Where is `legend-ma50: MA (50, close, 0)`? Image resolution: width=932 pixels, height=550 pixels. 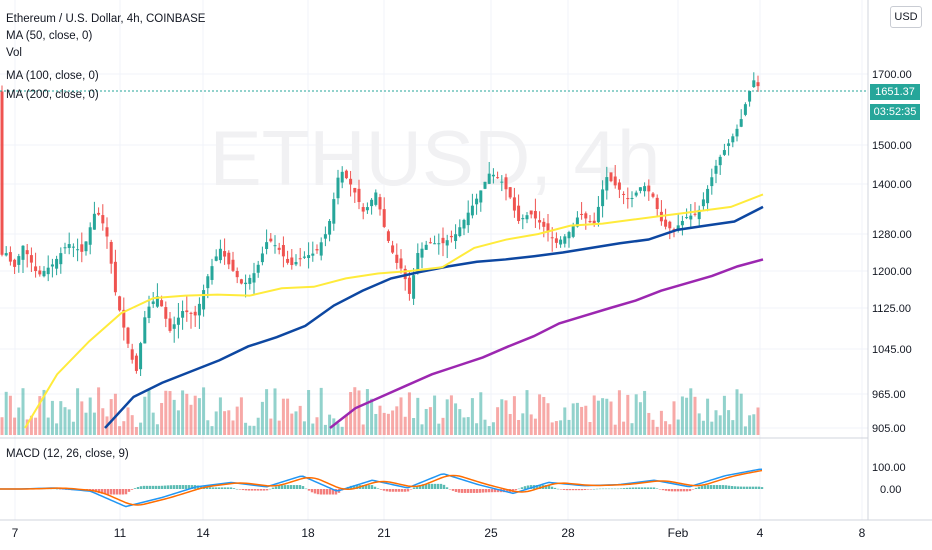
legend-ma50: MA (50, close, 0) is located at coordinates (49, 36).